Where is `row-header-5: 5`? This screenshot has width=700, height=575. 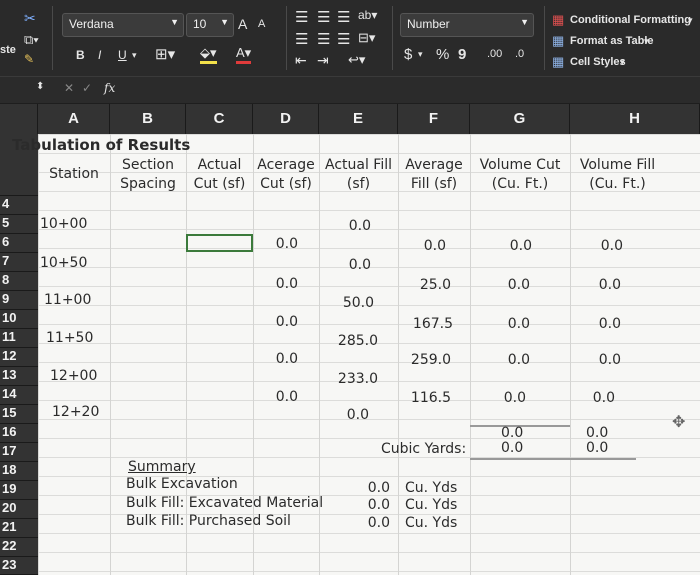 row-header-5: 5 is located at coordinates (19, 224).